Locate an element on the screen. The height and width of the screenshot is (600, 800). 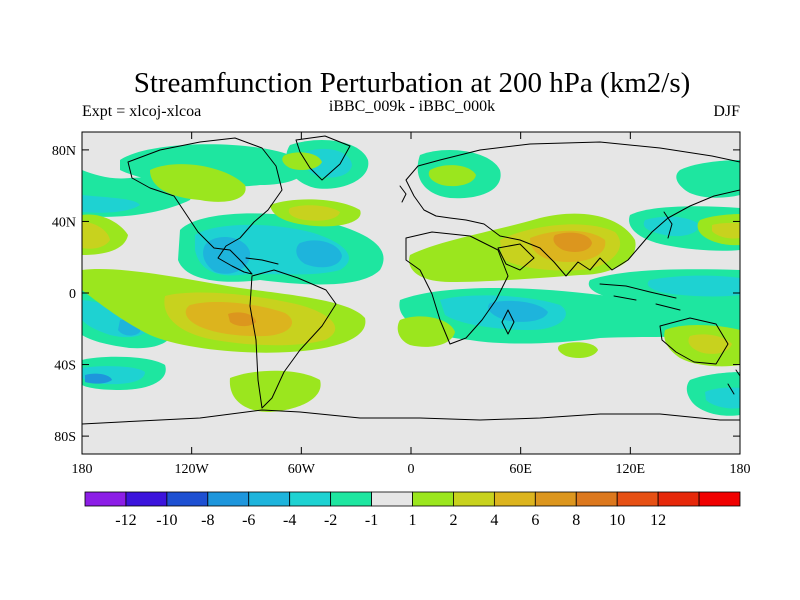
contour-southern-ocean-neg-core is located at coordinates (98, 378).